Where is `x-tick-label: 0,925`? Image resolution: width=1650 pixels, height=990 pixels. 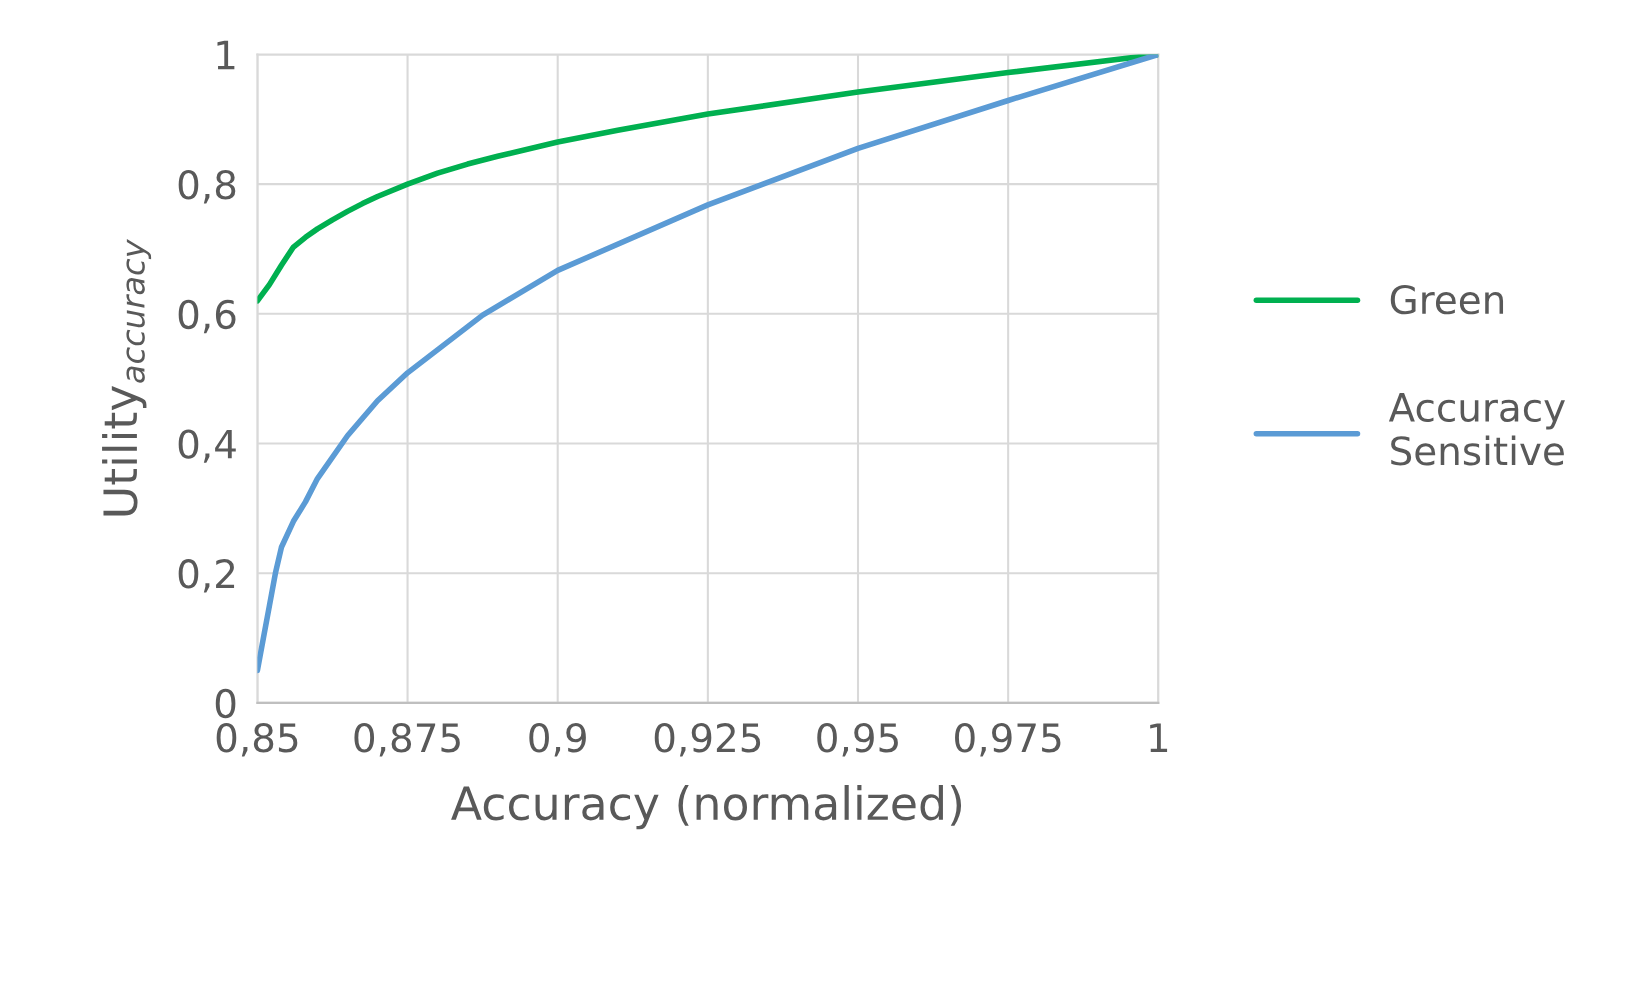
x-tick-label: 0,925 is located at coordinates (707, 740).